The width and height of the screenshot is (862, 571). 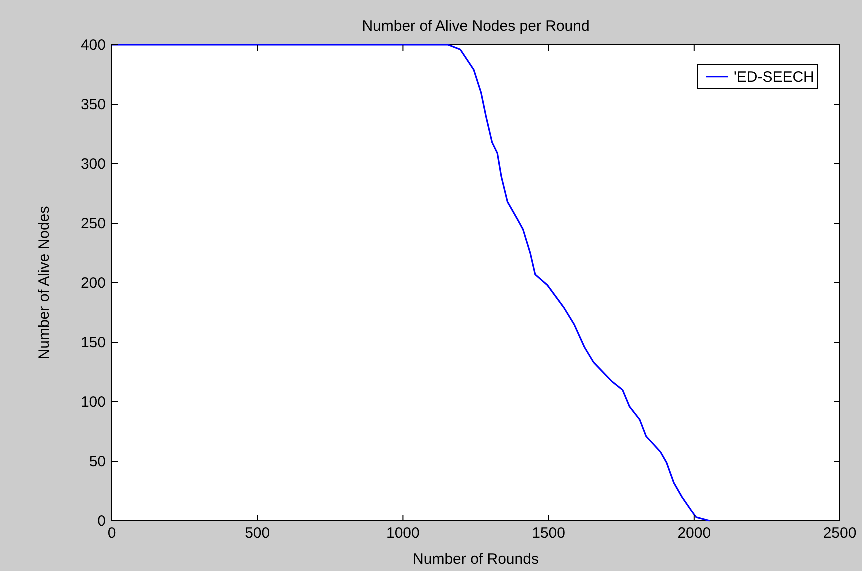 I want to click on y-axis-title: Number of Alive Nodes, so click(x=44, y=283).